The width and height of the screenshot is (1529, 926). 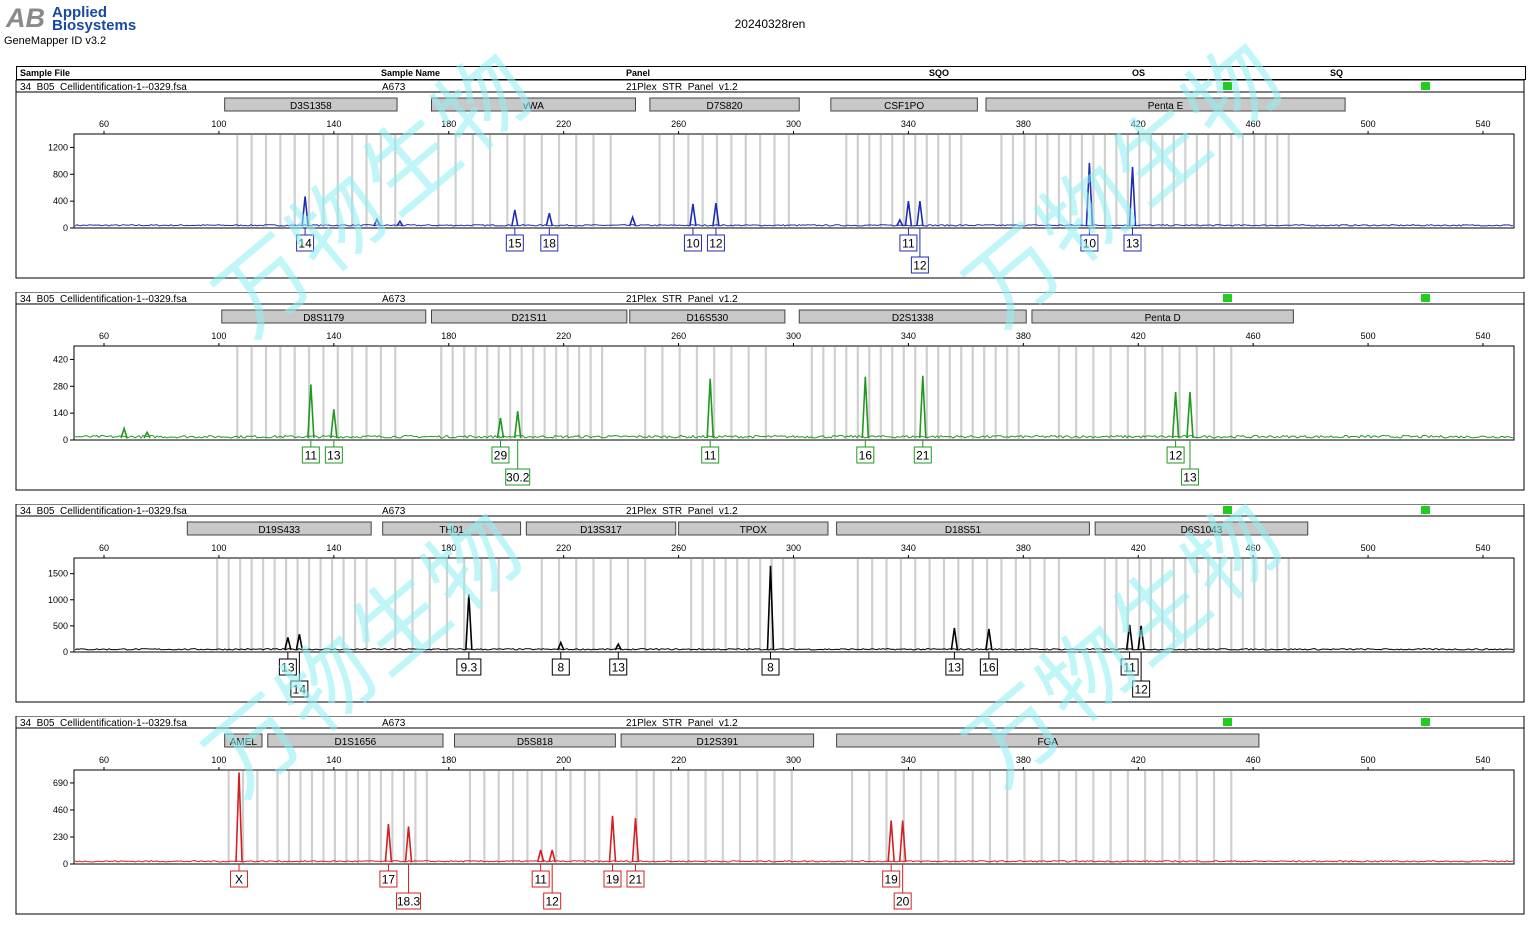 What do you see at coordinates (239, 880) in the screenshot?
I see `allele-label: X` at bounding box center [239, 880].